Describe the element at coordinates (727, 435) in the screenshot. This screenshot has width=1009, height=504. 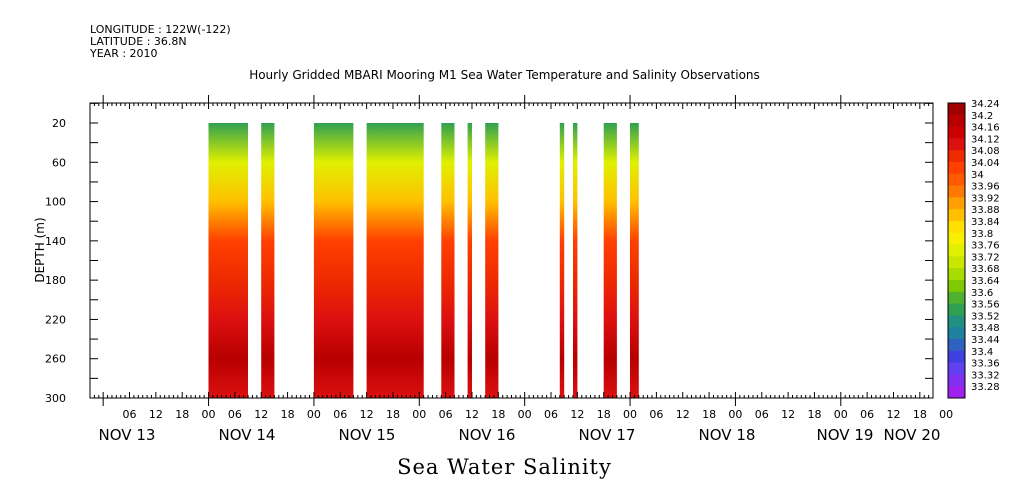
I see `x-date-label: NOV 18` at that location.